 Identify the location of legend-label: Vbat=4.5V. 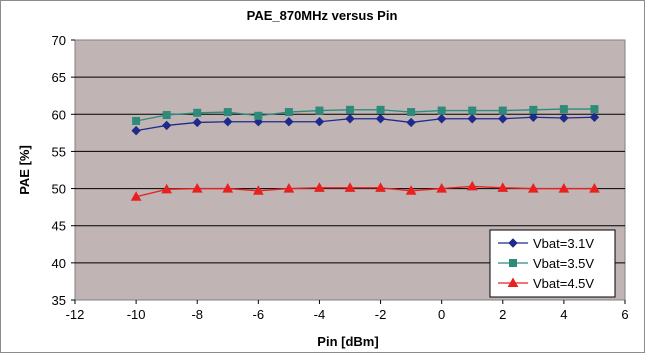
(563, 283).